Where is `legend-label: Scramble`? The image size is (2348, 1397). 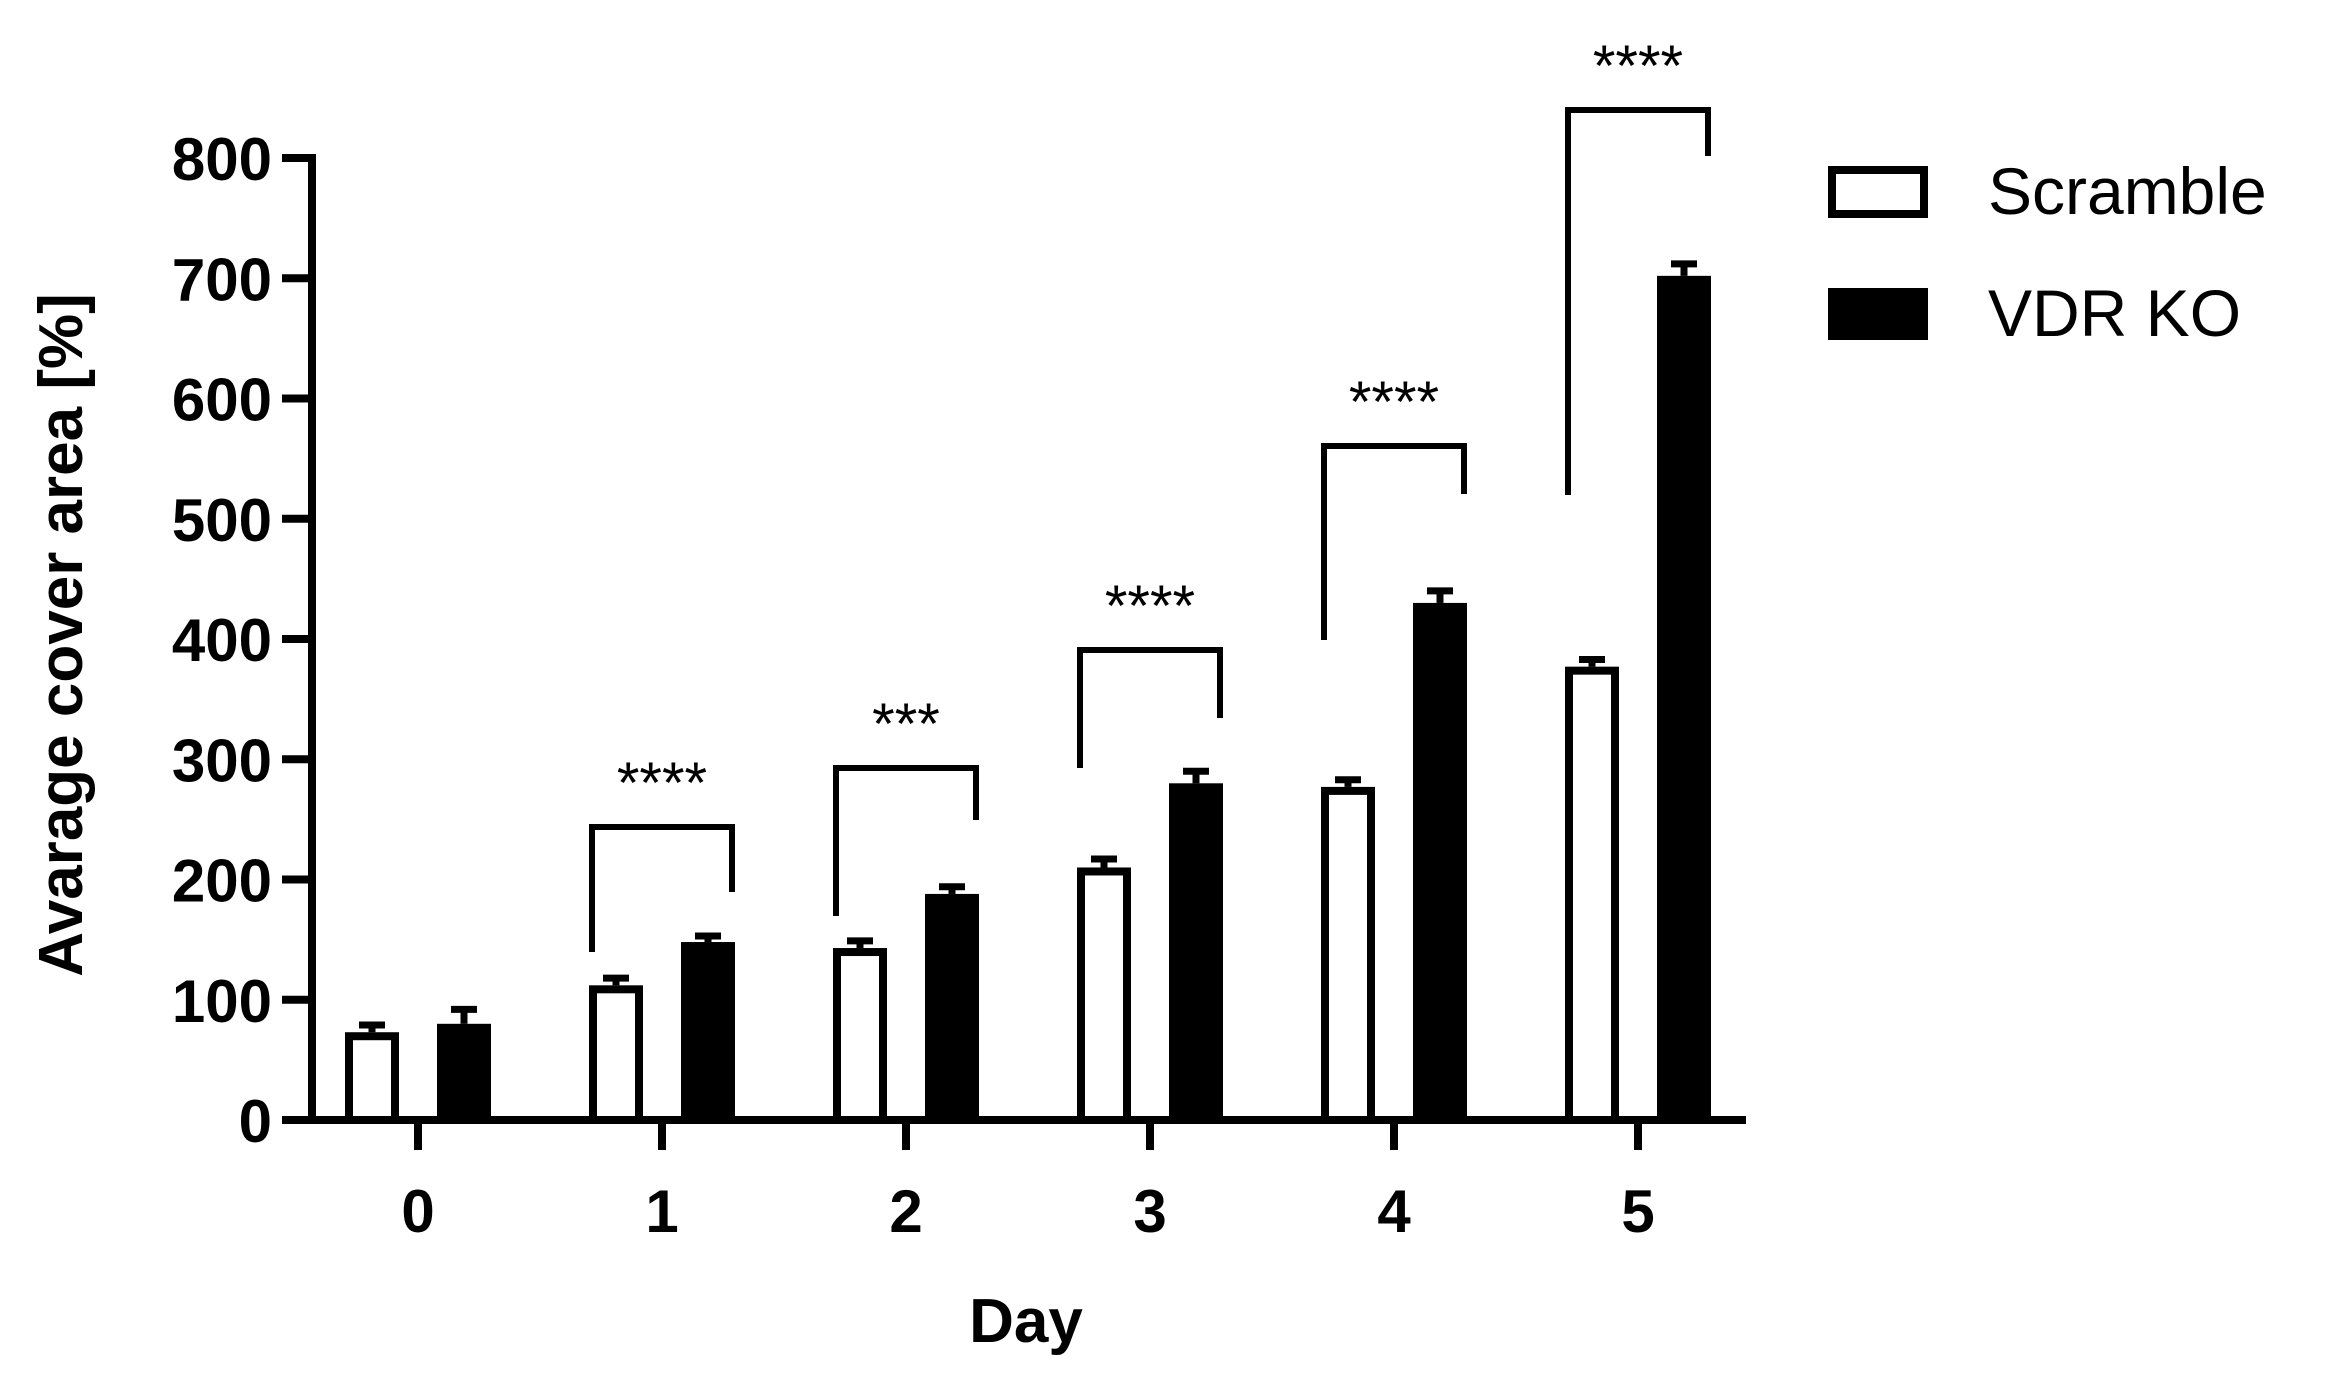
legend-label: Scramble is located at coordinates (2127, 191).